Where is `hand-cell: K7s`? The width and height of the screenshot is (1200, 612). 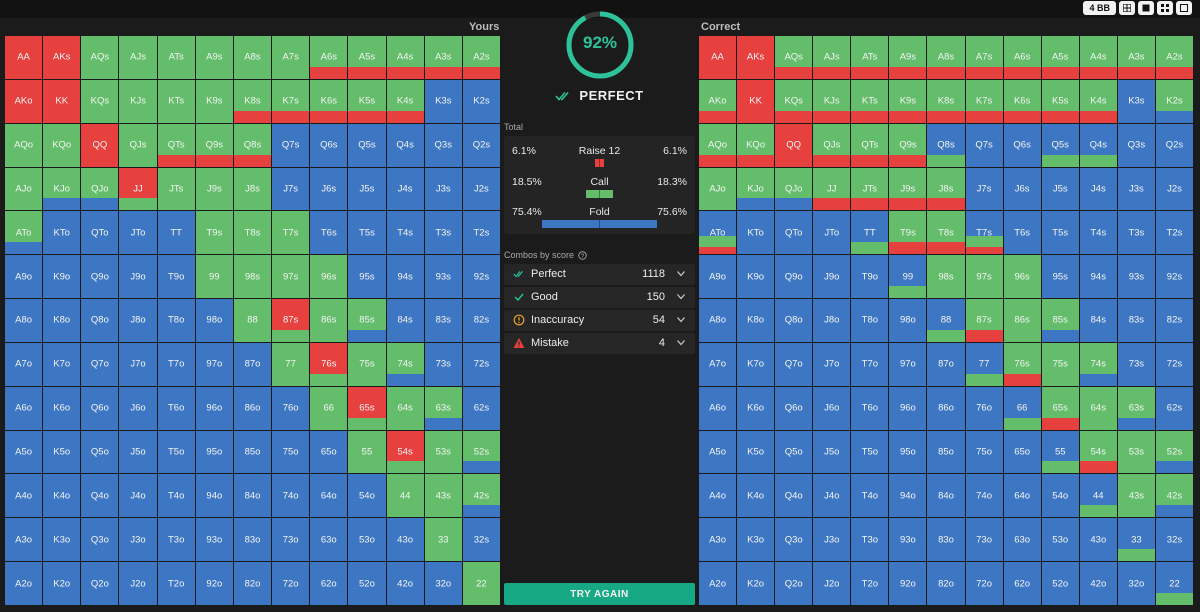
hand-cell: K7s is located at coordinates (291, 101).